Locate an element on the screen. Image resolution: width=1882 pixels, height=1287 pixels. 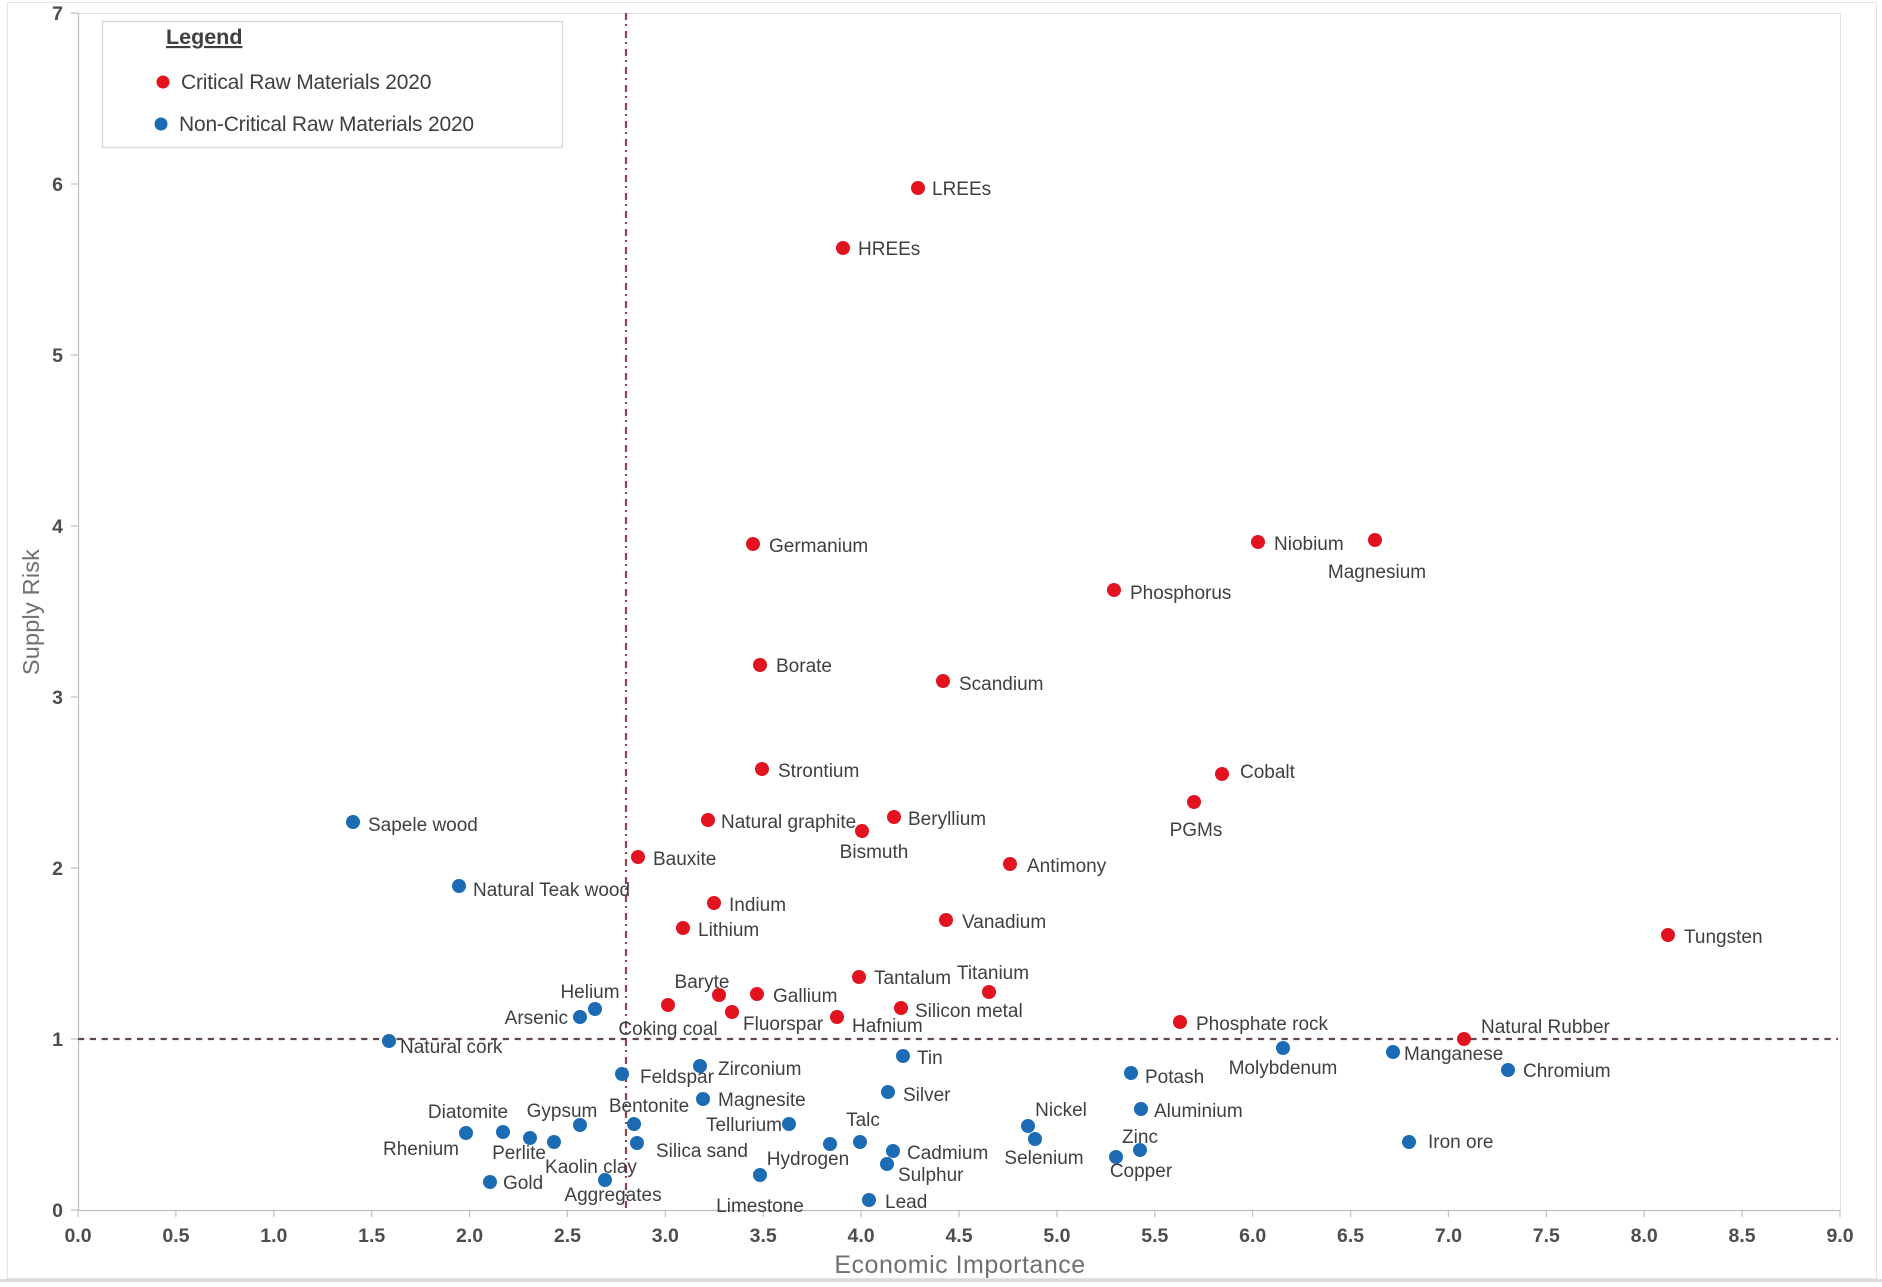
svg-text: Nickel is located at coordinates (1061, 1110).